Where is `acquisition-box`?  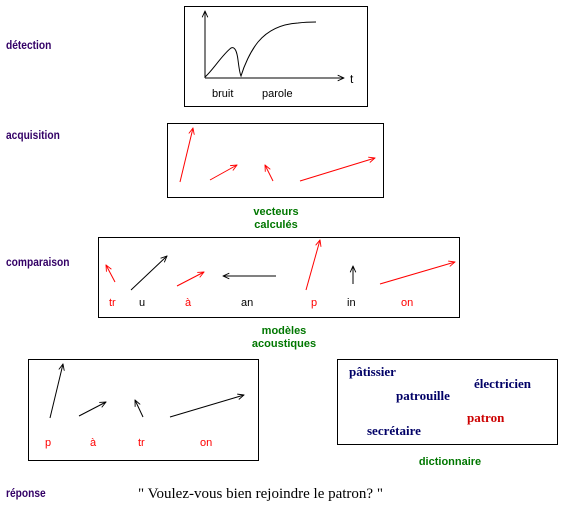
acquisition-box is located at coordinates (275, 160).